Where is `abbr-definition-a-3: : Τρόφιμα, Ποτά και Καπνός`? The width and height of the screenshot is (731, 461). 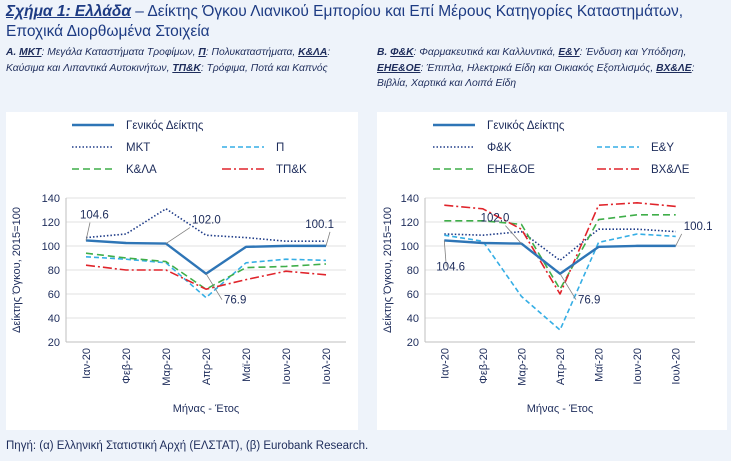 abbr-definition-a-3: : Τρόφιμα, Ποτά και Καπνός is located at coordinates (264, 68).